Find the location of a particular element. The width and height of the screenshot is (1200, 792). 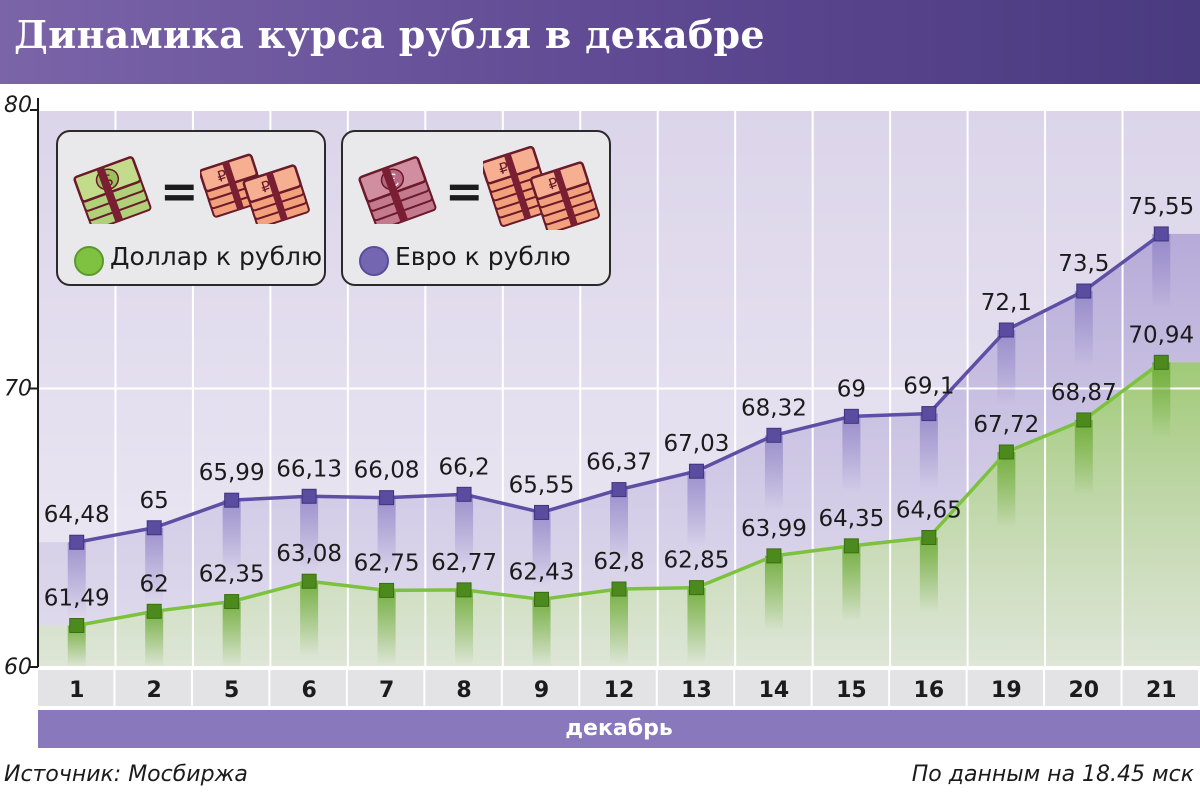

eur-value-label: 66,2 is located at coordinates (463, 467).